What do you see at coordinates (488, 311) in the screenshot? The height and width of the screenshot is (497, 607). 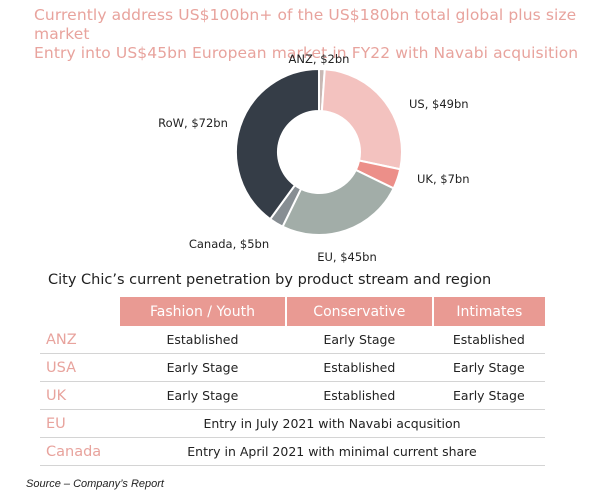 I see `column-header-intimates: Intimates` at bounding box center [488, 311].